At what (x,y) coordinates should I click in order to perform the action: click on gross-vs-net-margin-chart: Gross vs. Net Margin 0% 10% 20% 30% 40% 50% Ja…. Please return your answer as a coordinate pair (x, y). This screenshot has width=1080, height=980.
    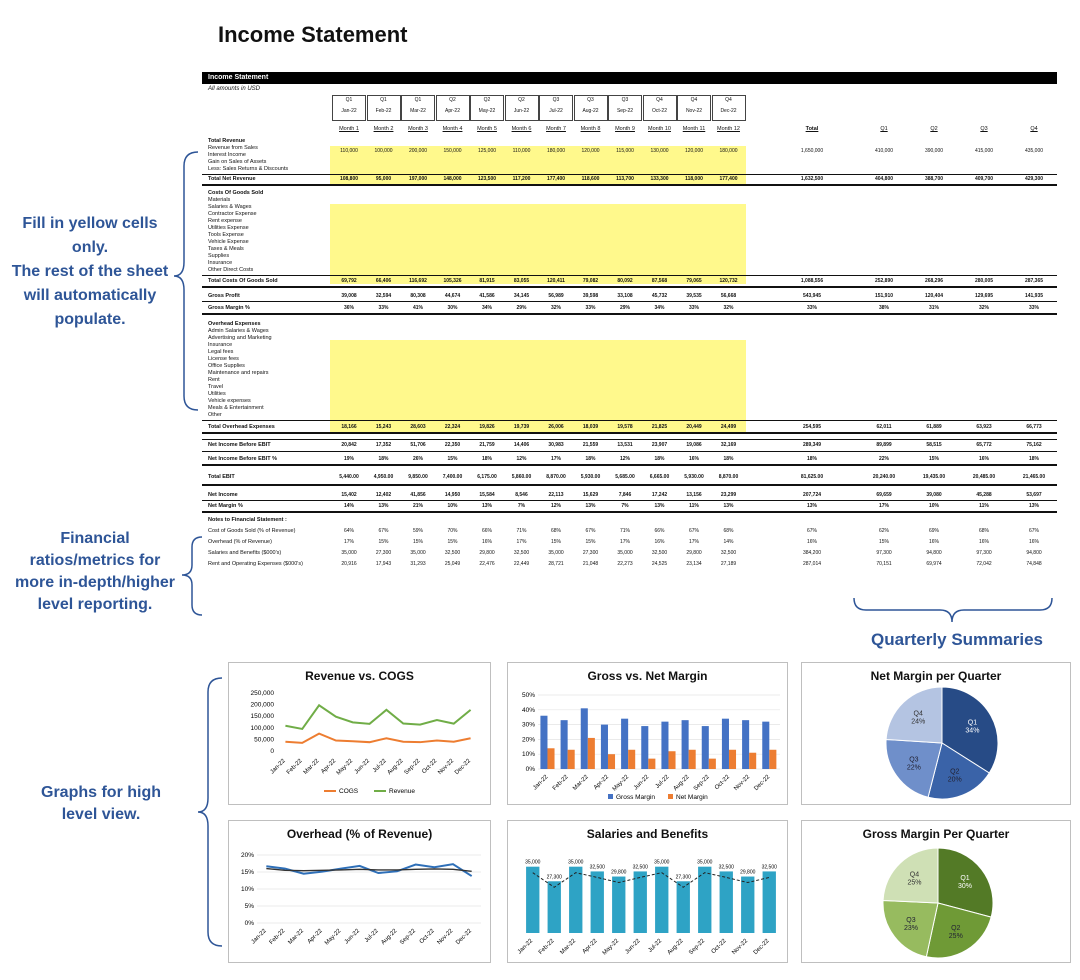
    Looking at the image, I should click on (647, 733).